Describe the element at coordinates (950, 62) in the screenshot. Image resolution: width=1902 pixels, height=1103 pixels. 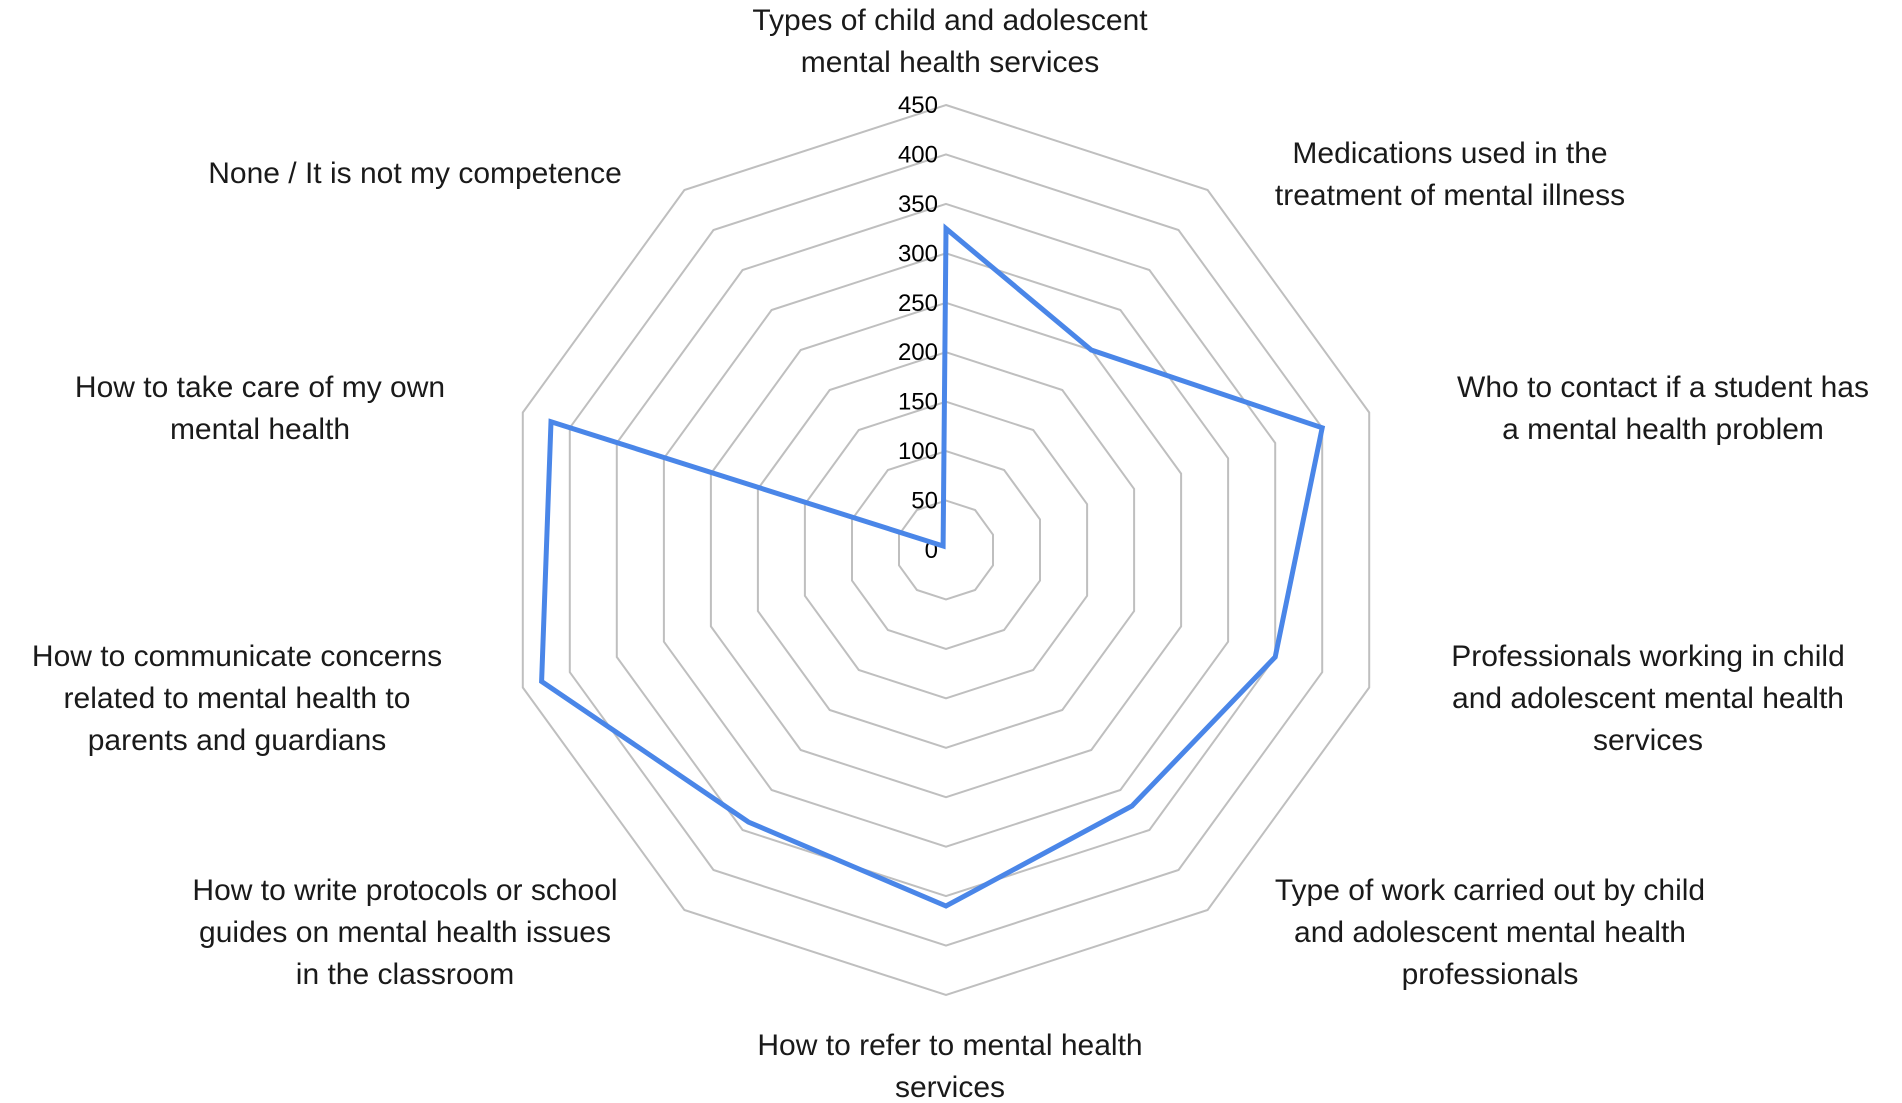
I see `category-label-line: mental health services` at that location.